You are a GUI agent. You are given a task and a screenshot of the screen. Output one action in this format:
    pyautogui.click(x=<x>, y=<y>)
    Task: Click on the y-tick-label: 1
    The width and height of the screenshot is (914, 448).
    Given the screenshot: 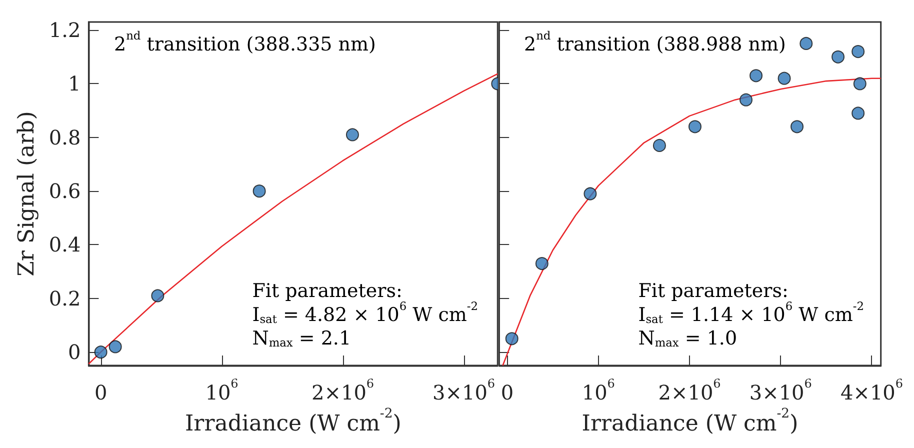 What is the action you would take?
    pyautogui.click(x=74, y=84)
    